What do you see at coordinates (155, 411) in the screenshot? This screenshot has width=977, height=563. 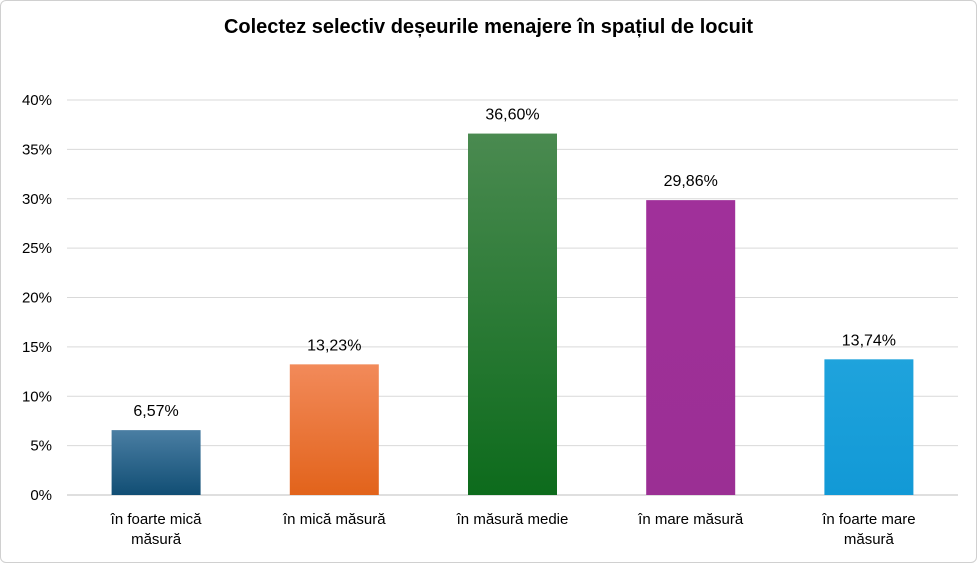 I see `data-label: 6,57%` at bounding box center [155, 411].